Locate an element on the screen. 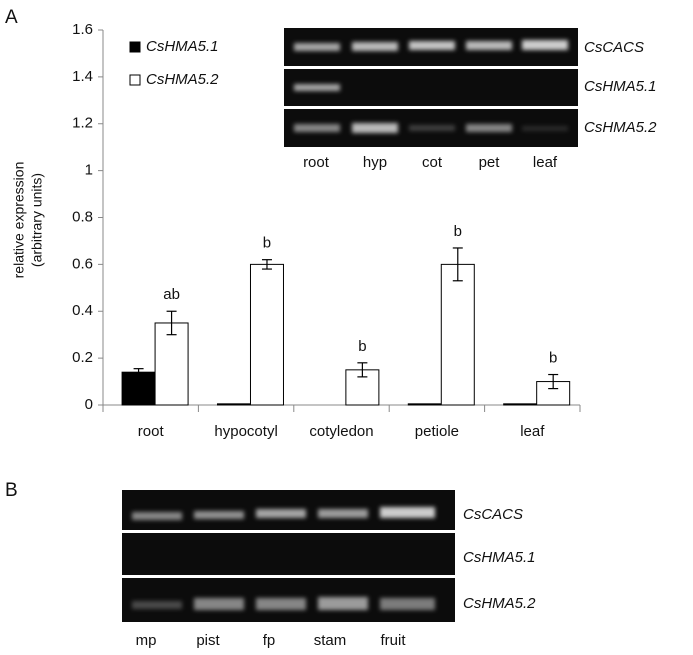  lane-label: pist is located at coordinates (208, 640).